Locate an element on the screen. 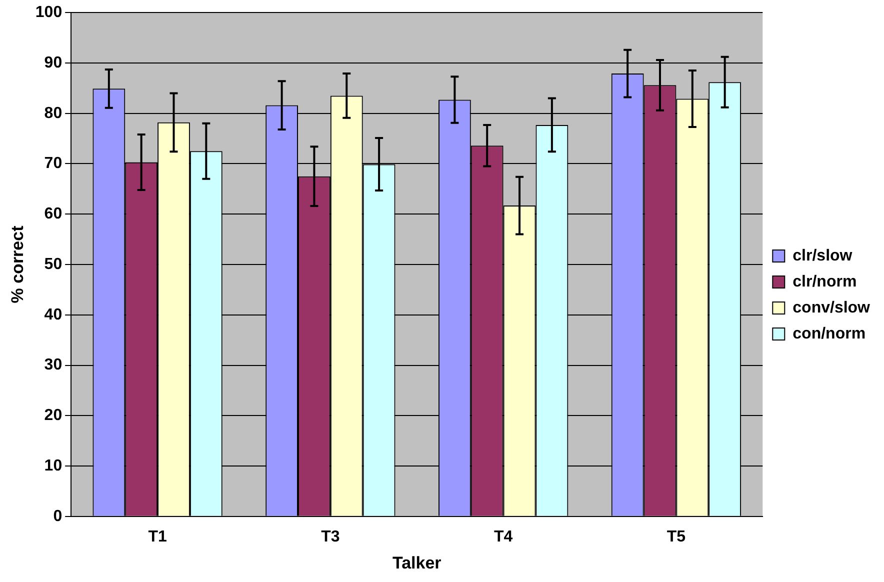 This screenshot has width=884, height=582. legend-label: con/norm is located at coordinates (829, 333).